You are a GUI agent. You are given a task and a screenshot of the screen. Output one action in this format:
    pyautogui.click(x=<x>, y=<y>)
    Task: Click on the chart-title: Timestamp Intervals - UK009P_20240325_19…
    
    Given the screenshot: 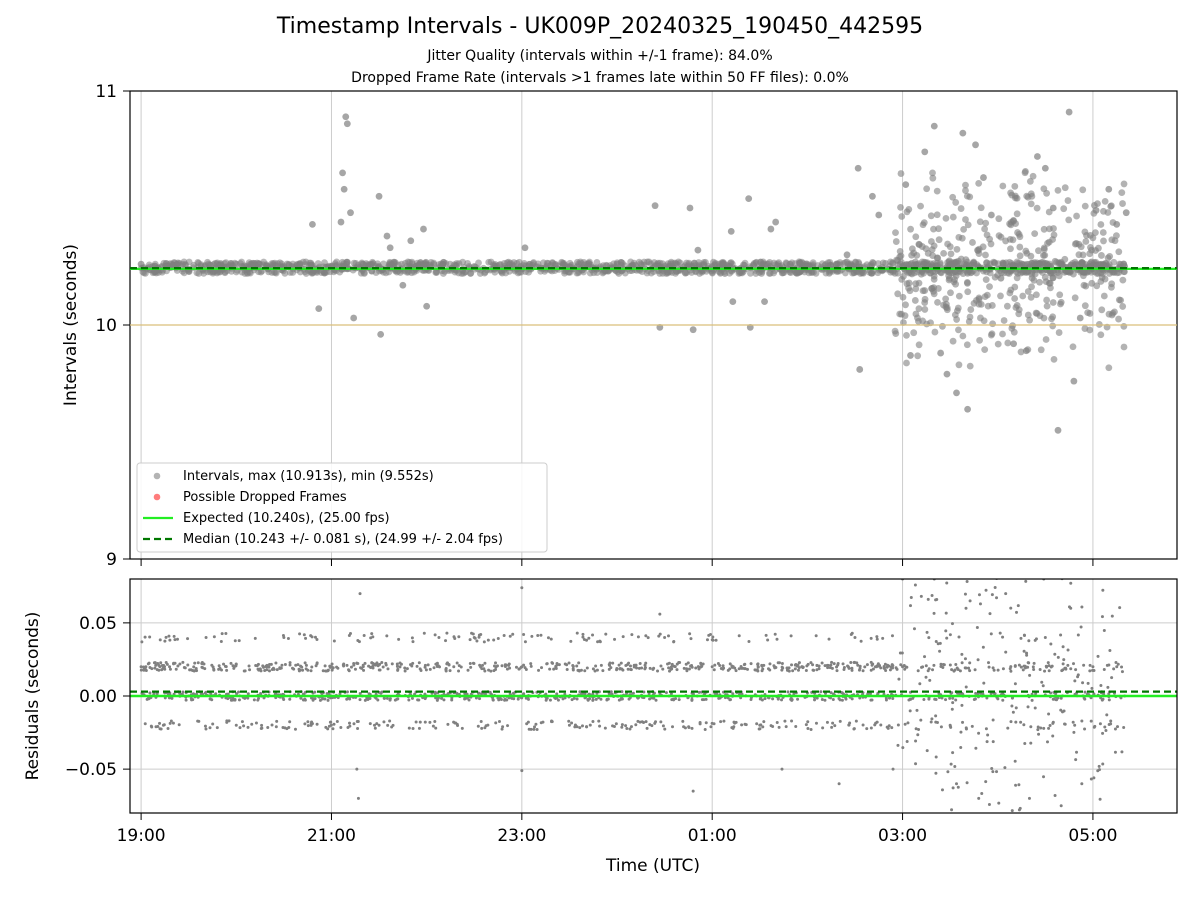 What is the action you would take?
    pyautogui.click(x=600, y=26)
    